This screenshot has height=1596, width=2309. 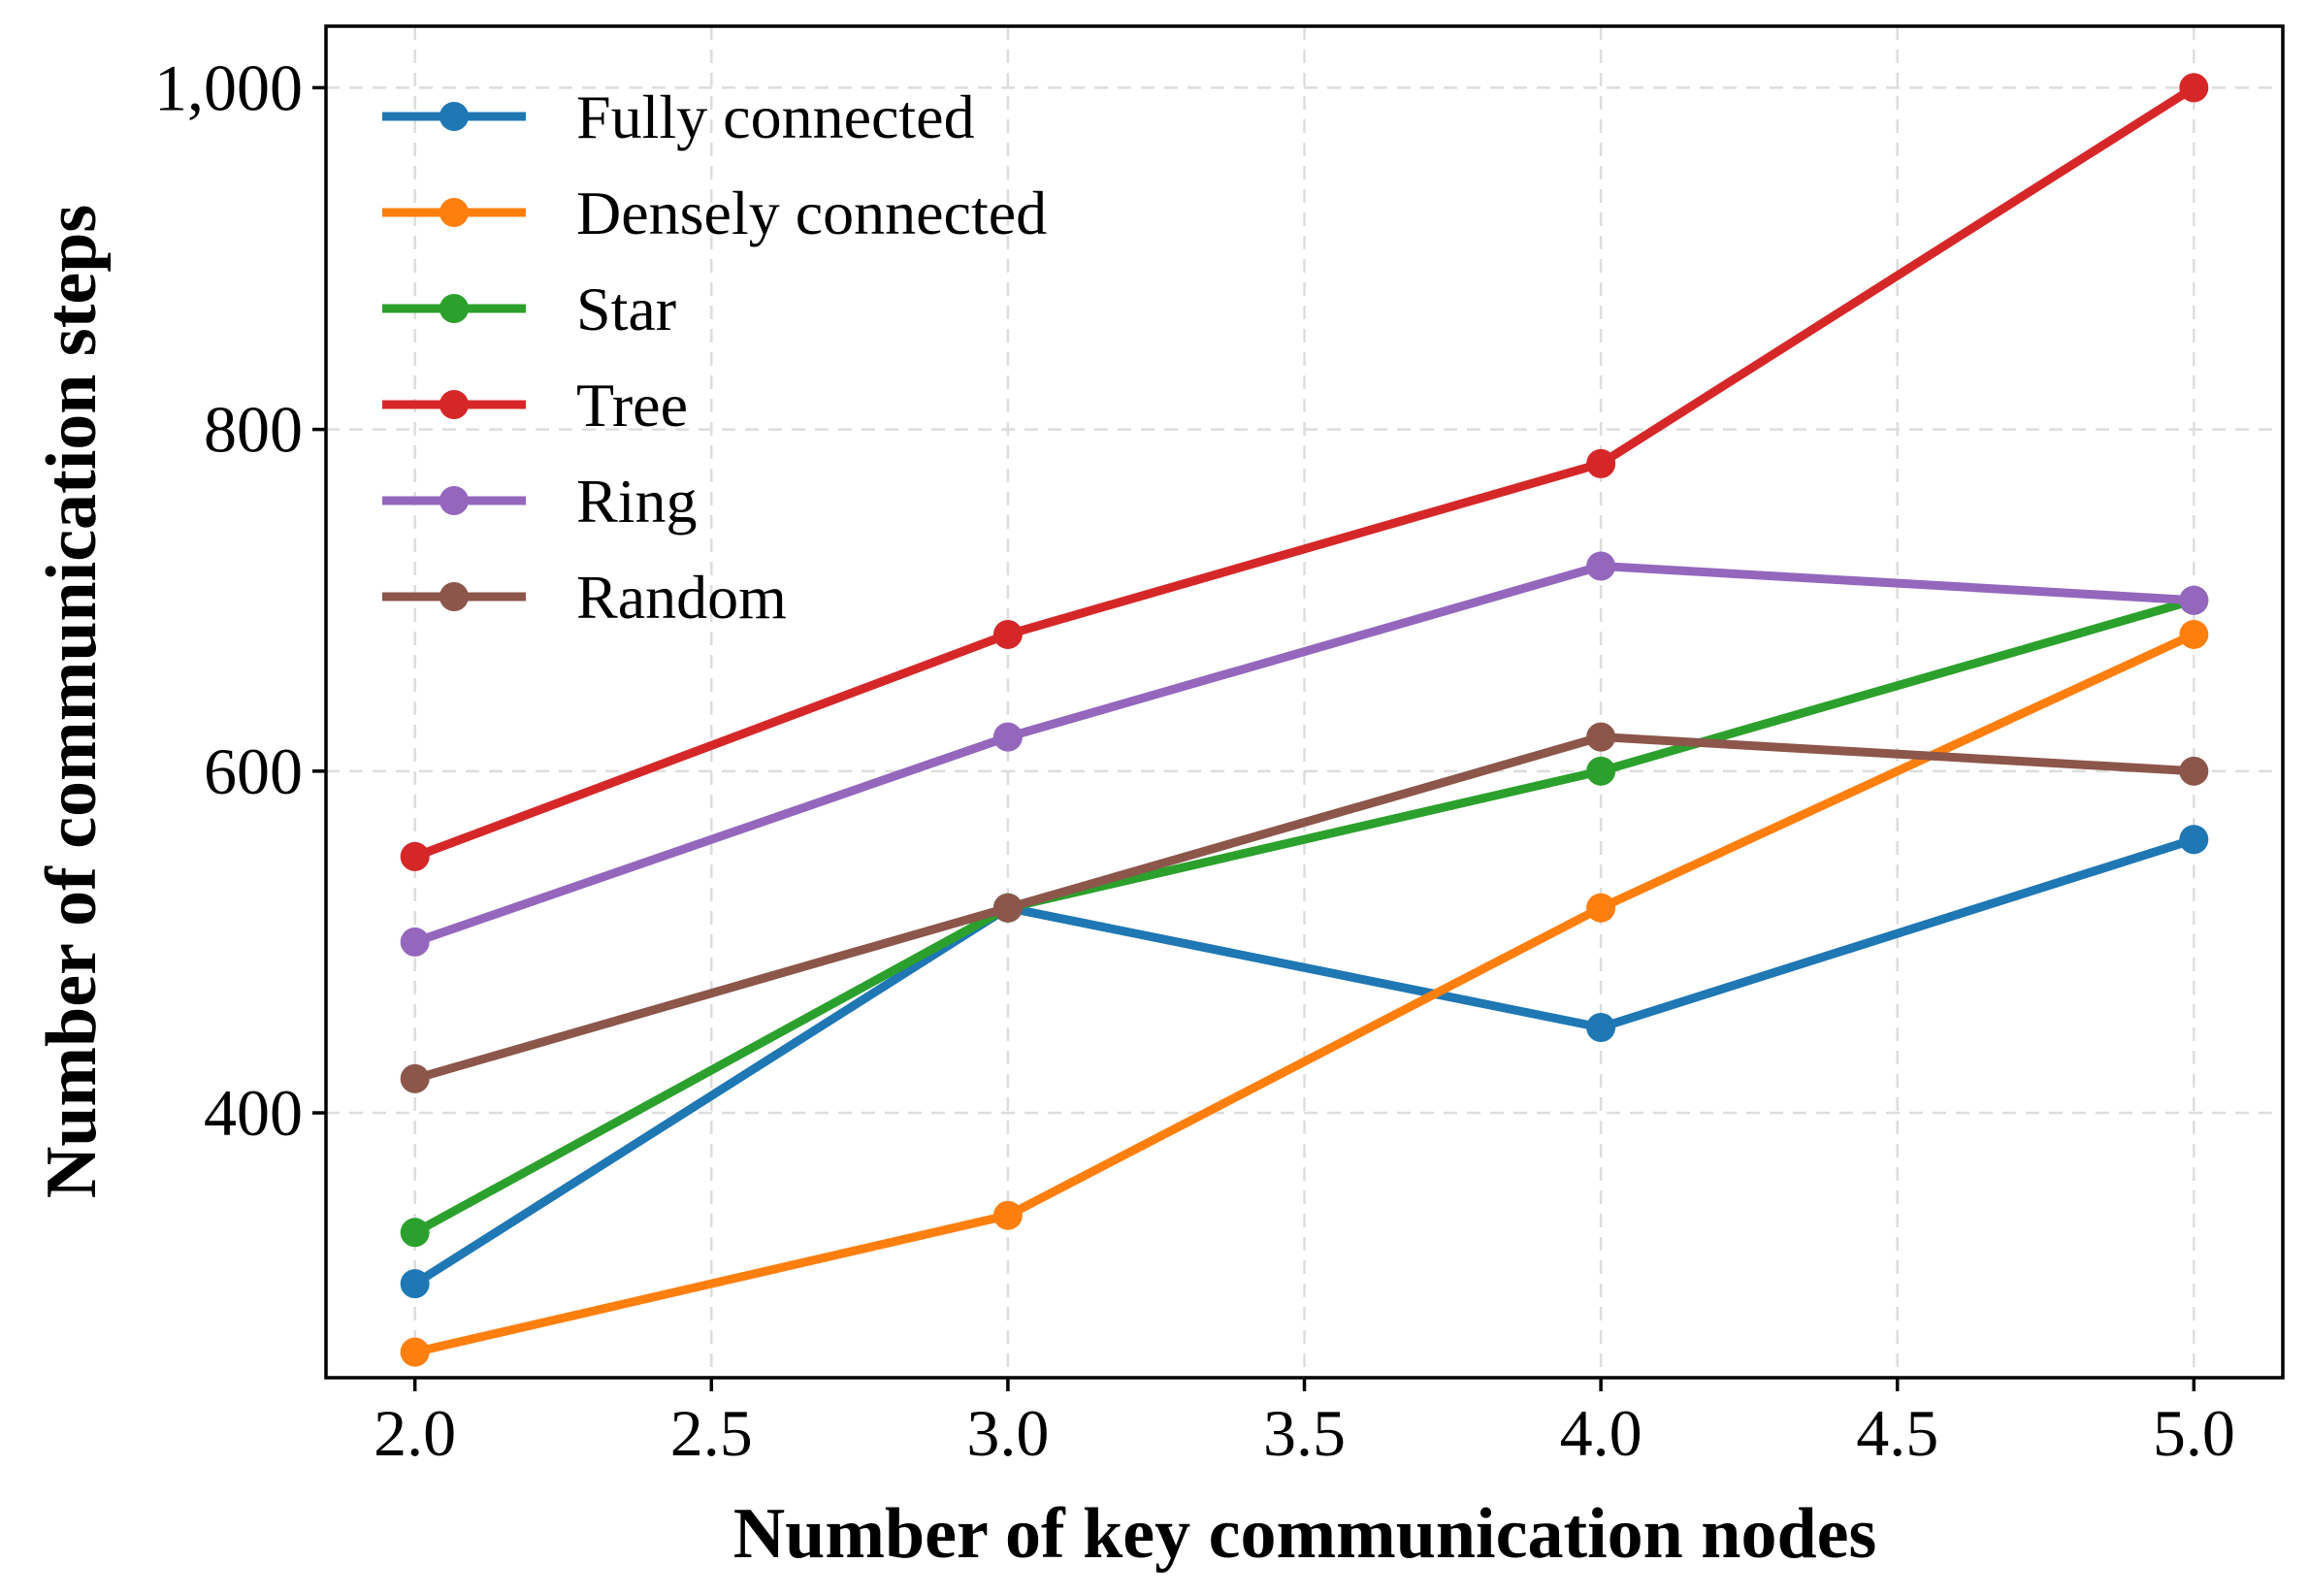 What do you see at coordinates (775, 116) in the screenshot?
I see `legend-label: Fully connected` at bounding box center [775, 116].